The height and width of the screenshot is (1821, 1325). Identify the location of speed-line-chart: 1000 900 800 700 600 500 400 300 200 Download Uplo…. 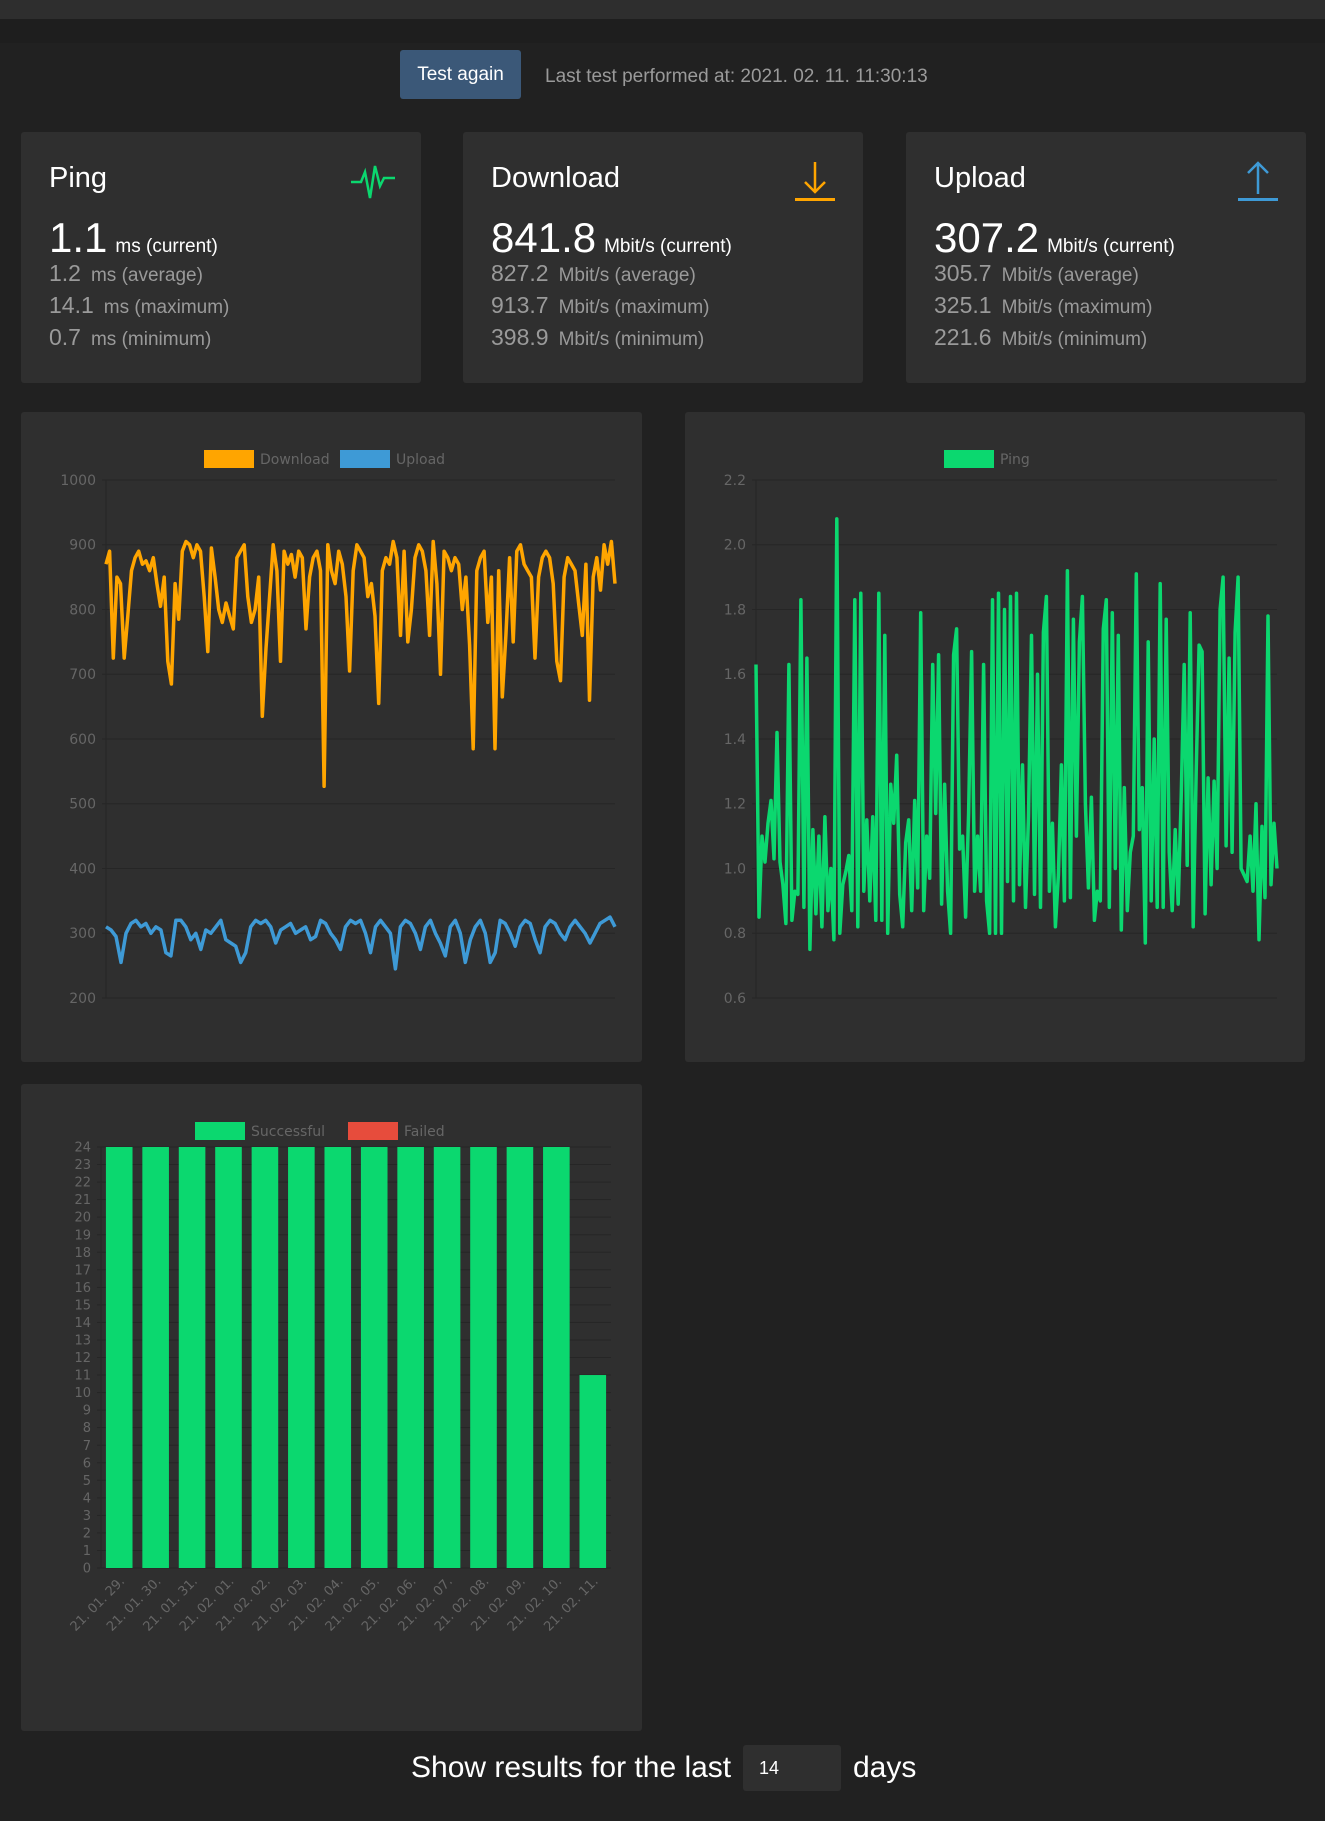
(338, 728).